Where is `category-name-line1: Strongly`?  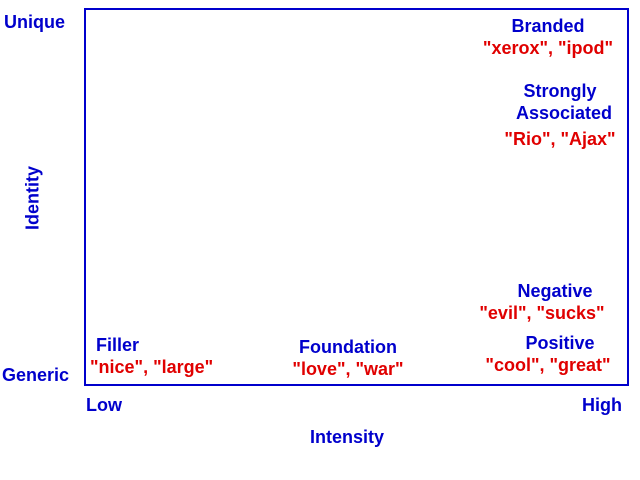
category-name-line1: Strongly is located at coordinates (560, 91).